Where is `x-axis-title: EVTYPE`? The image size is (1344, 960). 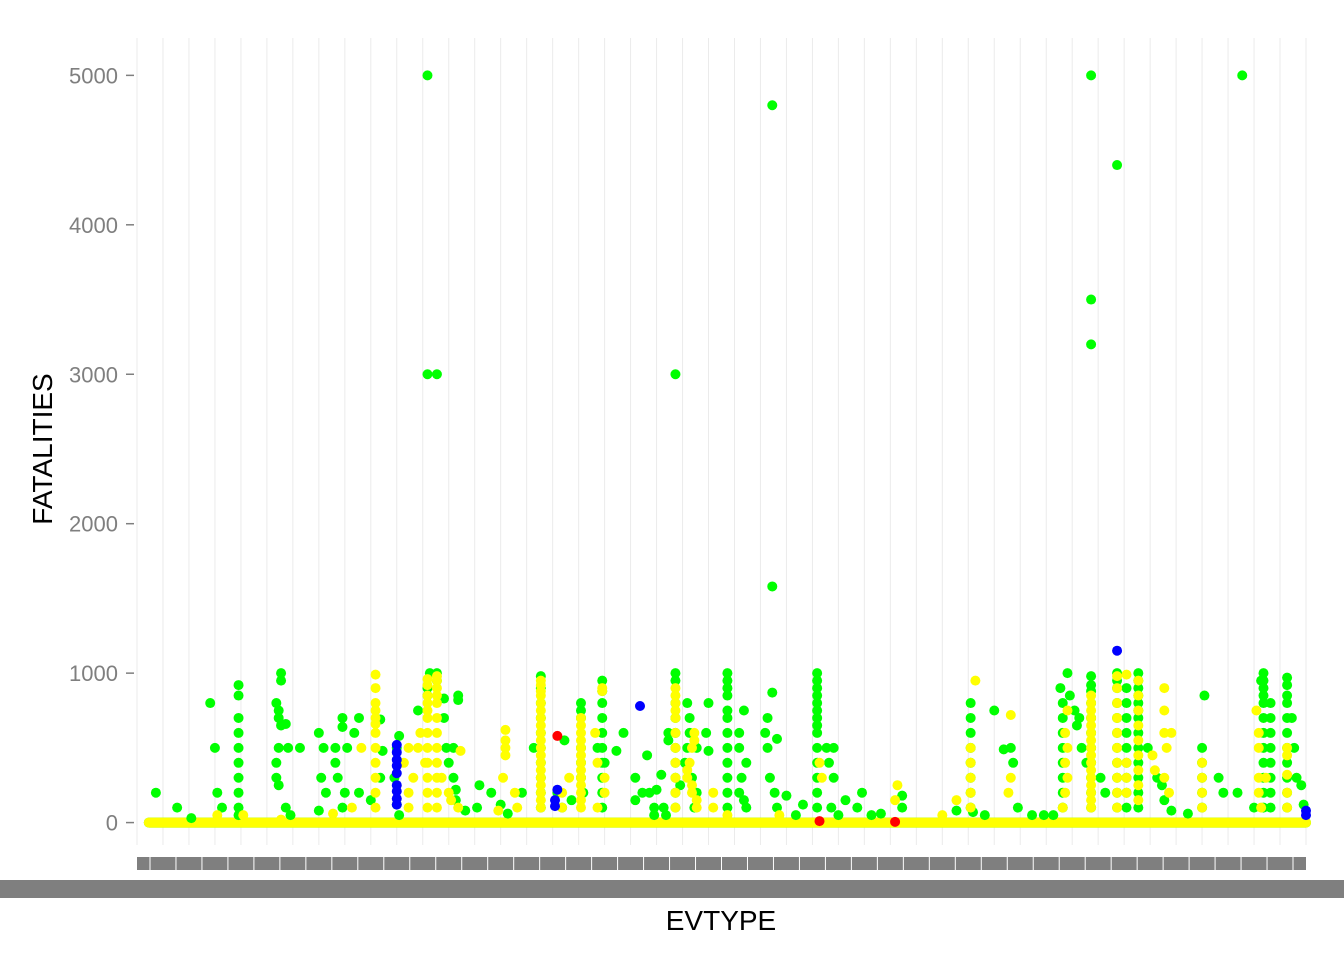 x-axis-title: EVTYPE is located at coordinates (721, 920).